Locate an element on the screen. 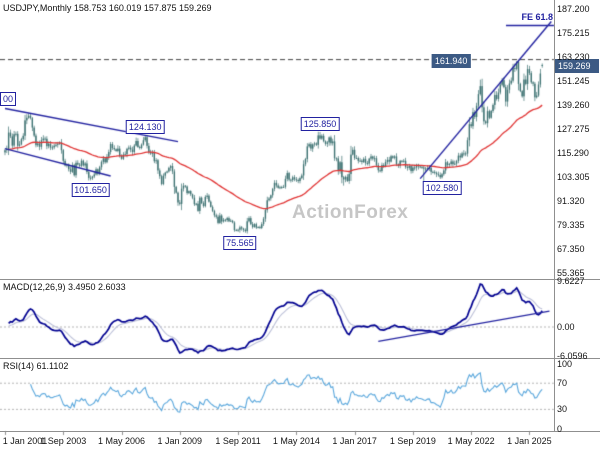  watermark: ActionForex is located at coordinates (350, 212).